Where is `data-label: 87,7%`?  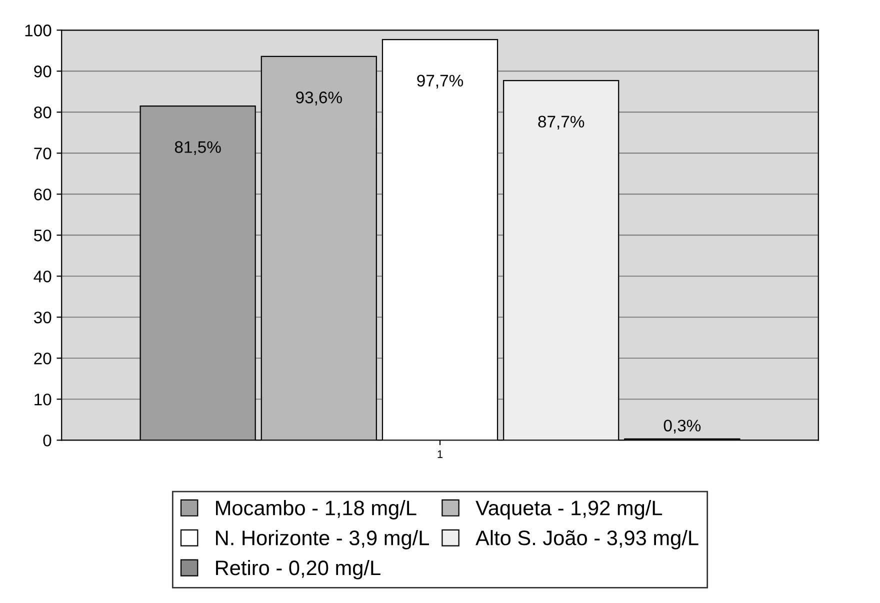 data-label: 87,7% is located at coordinates (561, 123).